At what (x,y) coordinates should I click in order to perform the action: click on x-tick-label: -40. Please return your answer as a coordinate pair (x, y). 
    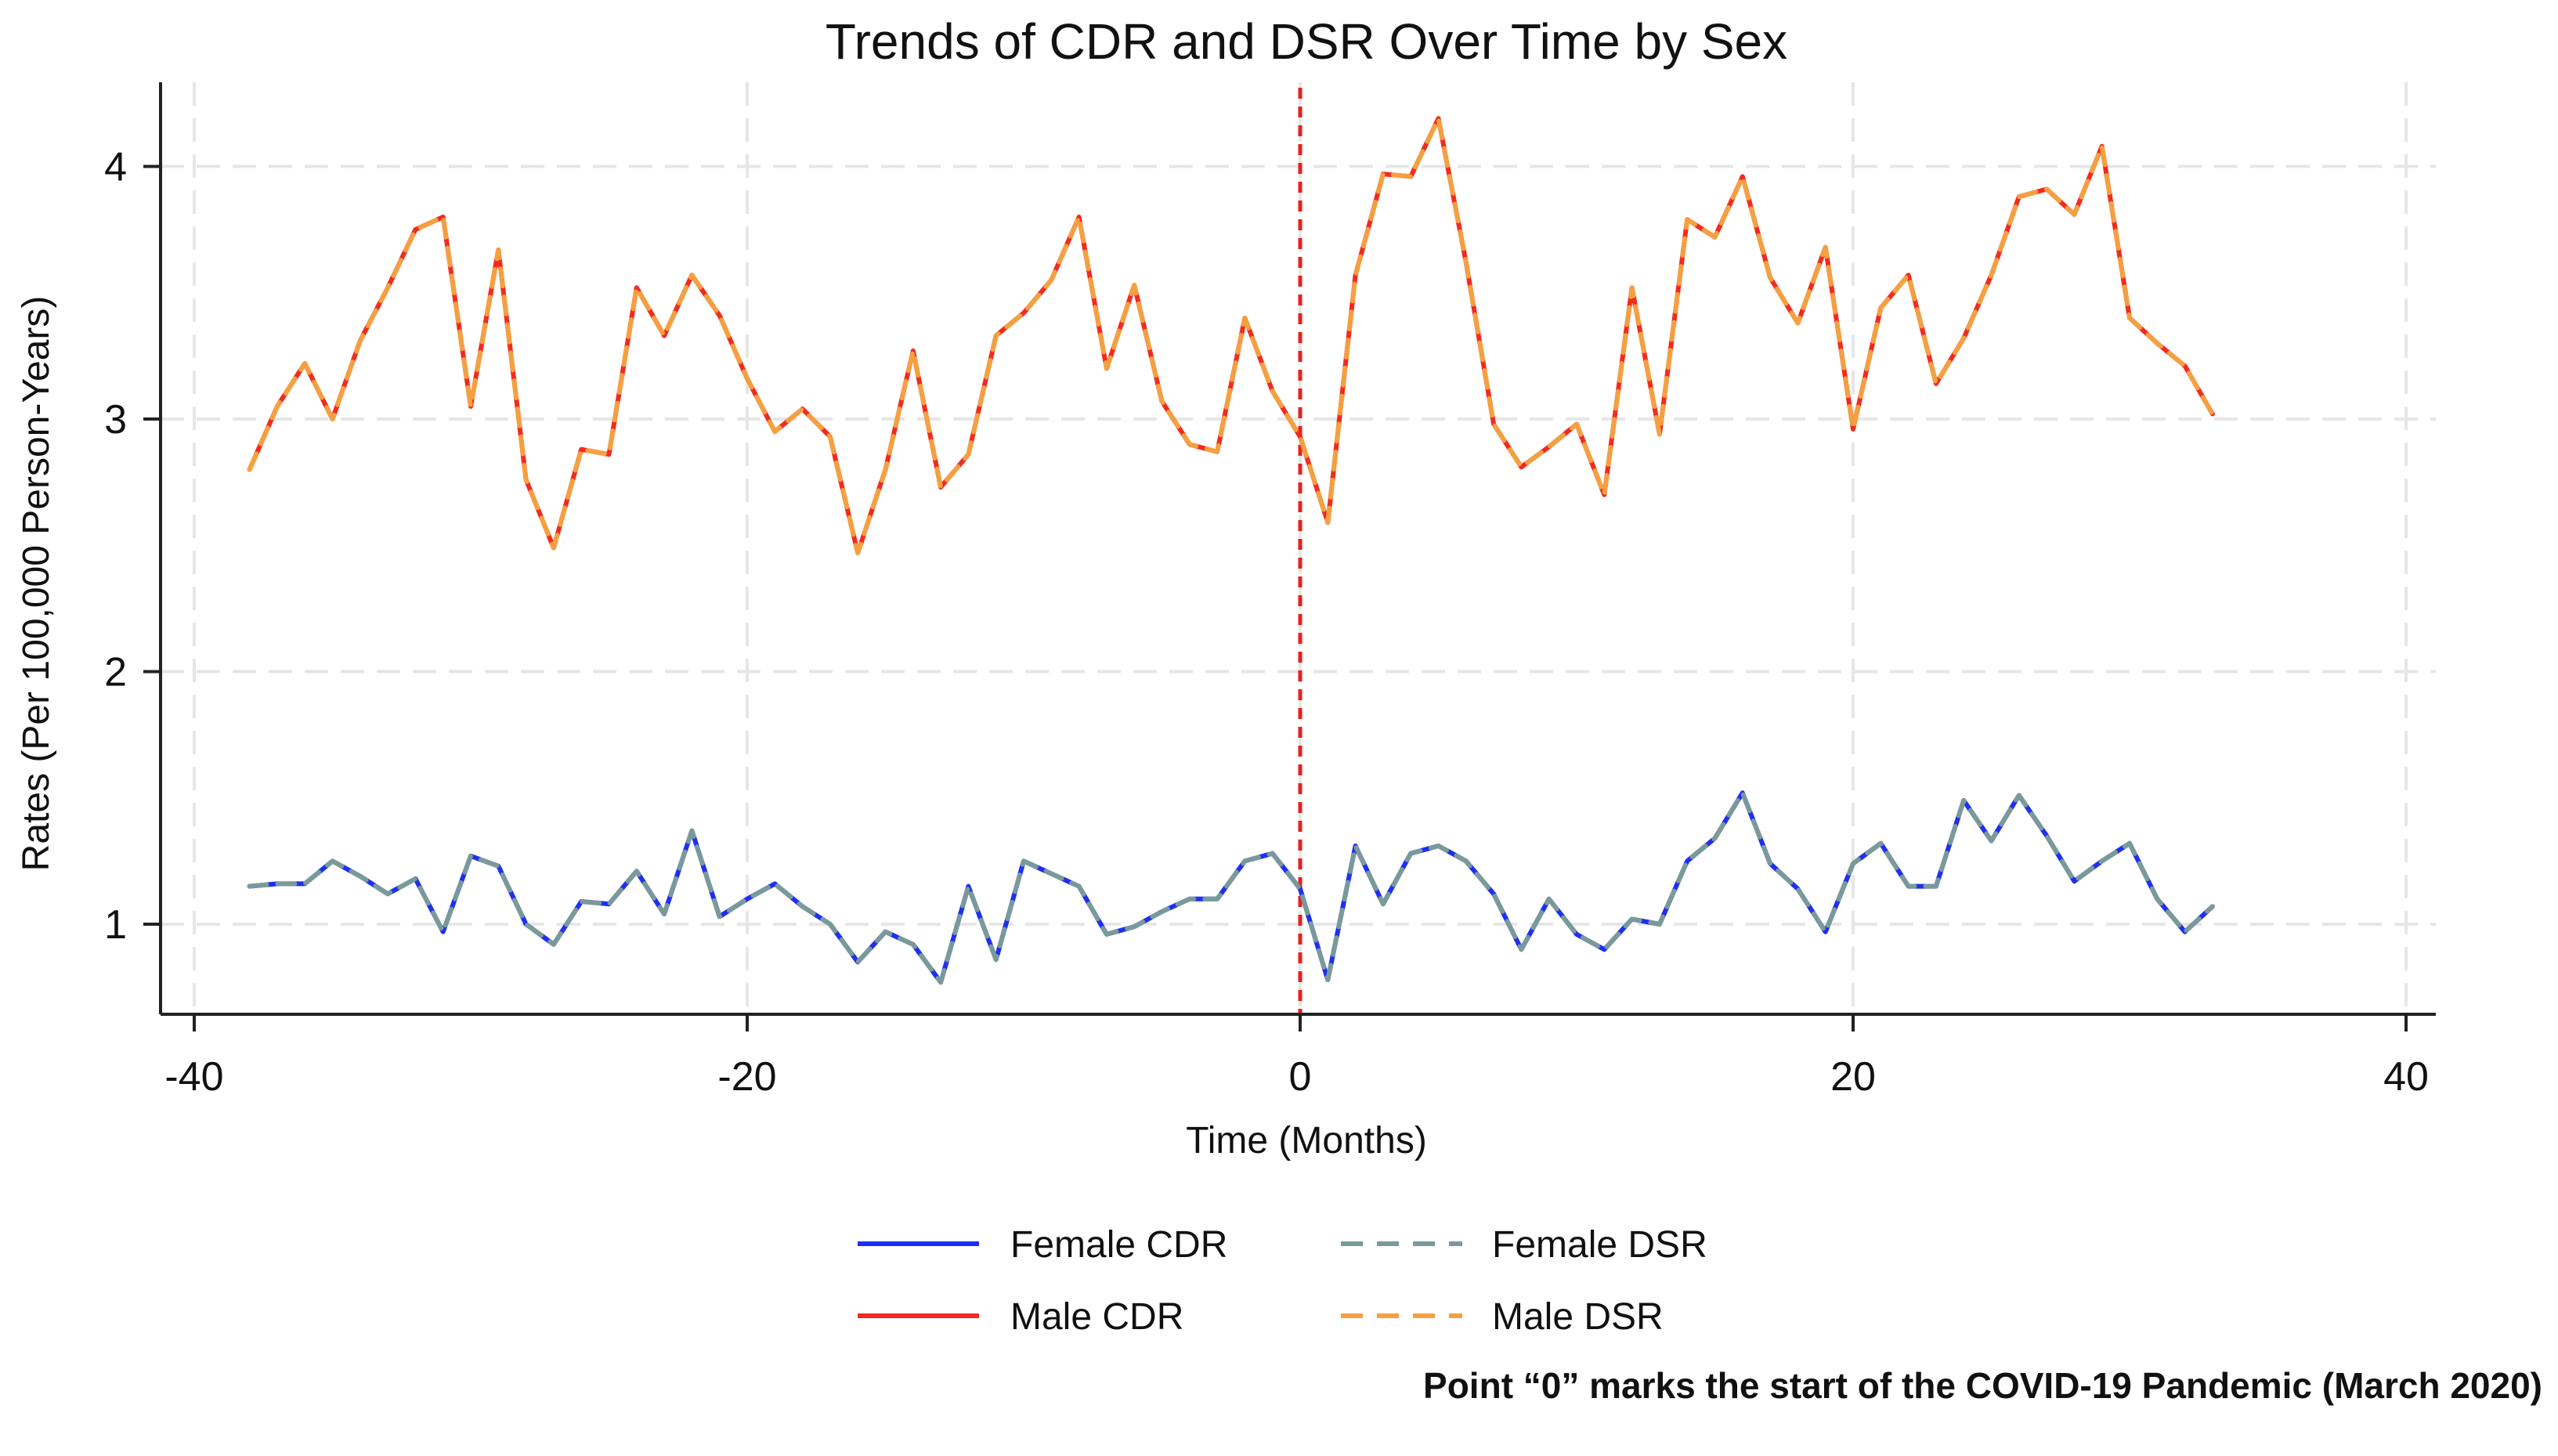
    Looking at the image, I should click on (193, 1077).